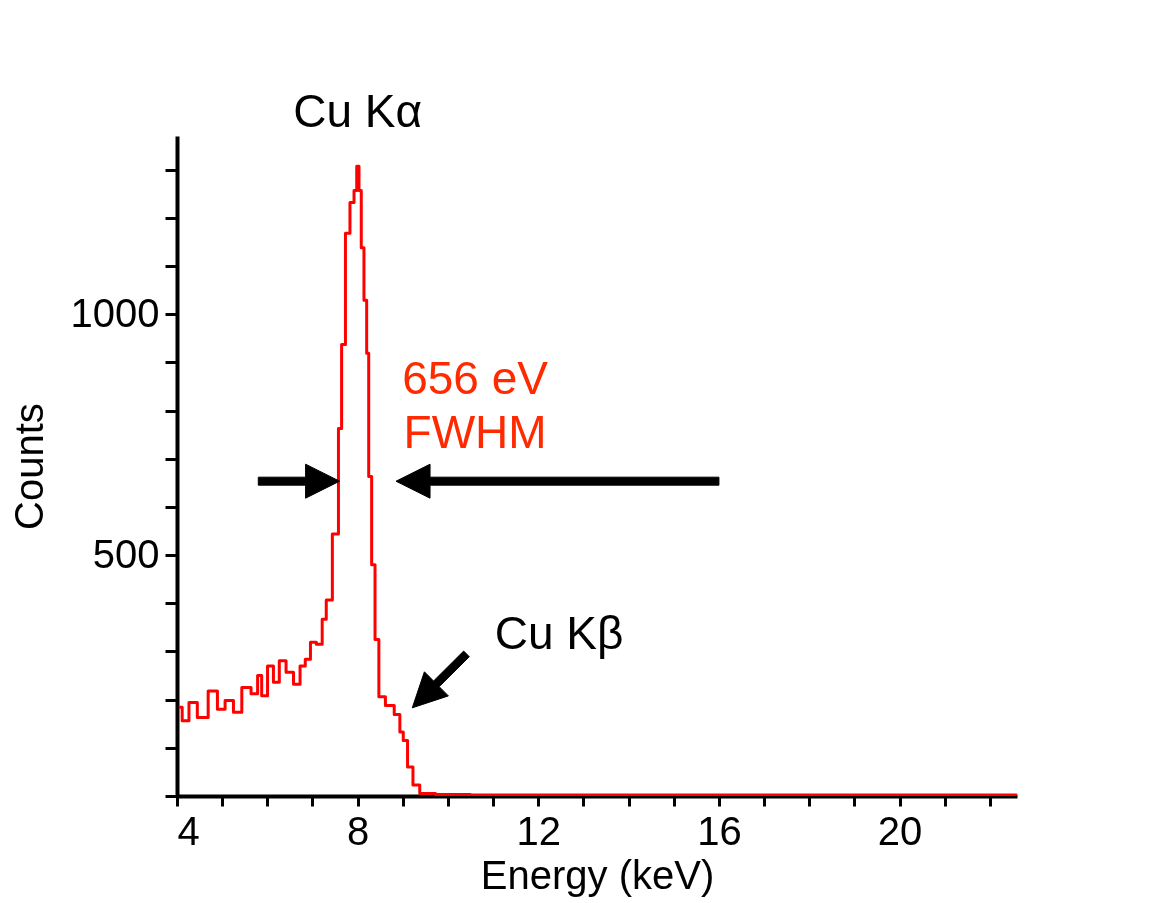 This screenshot has width=1176, height=903. Describe the element at coordinates (719, 830) in the screenshot. I see `x-tick-label: 16` at that location.